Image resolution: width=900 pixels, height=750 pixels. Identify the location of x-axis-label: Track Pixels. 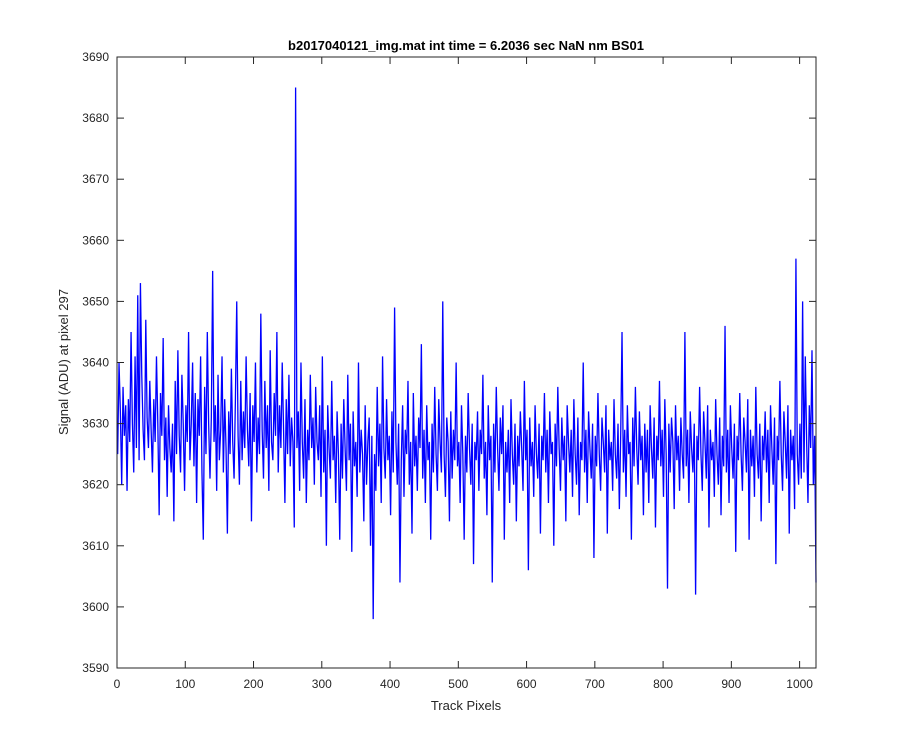
(466, 705).